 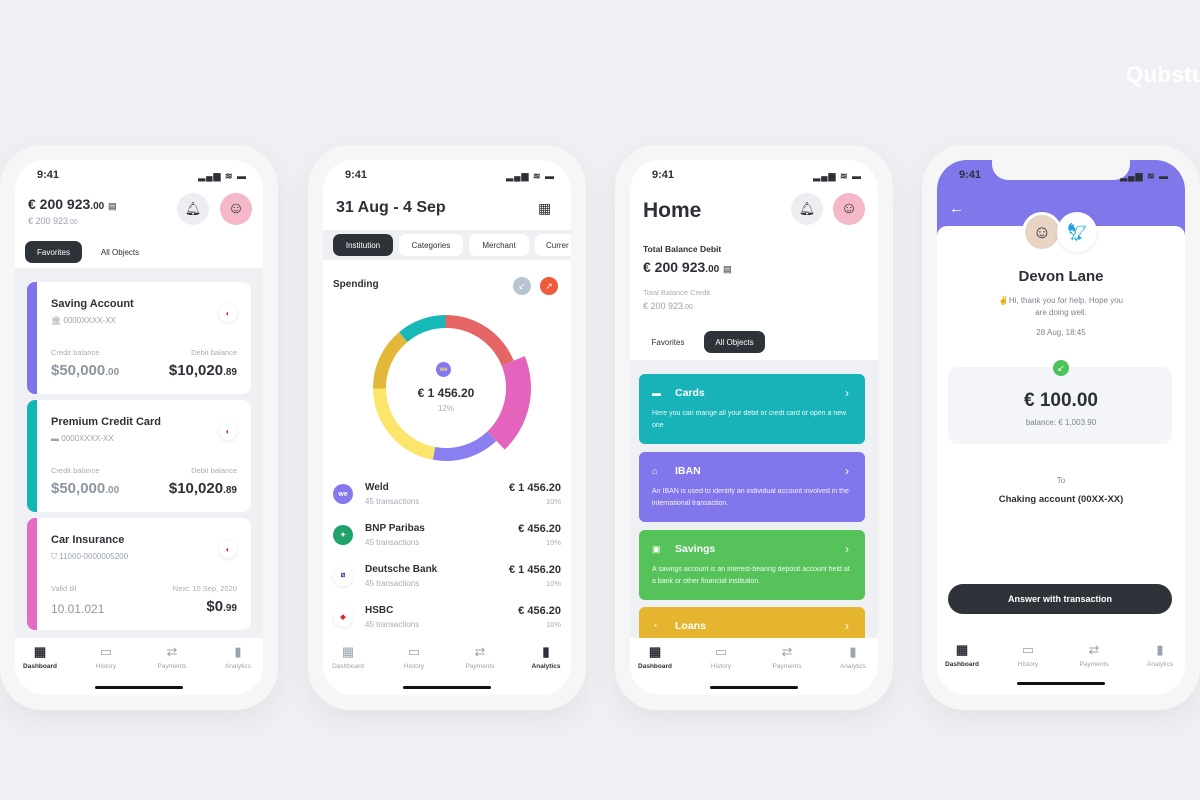 I want to click on credit-value: € 200 923.00, so click(x=668, y=306).